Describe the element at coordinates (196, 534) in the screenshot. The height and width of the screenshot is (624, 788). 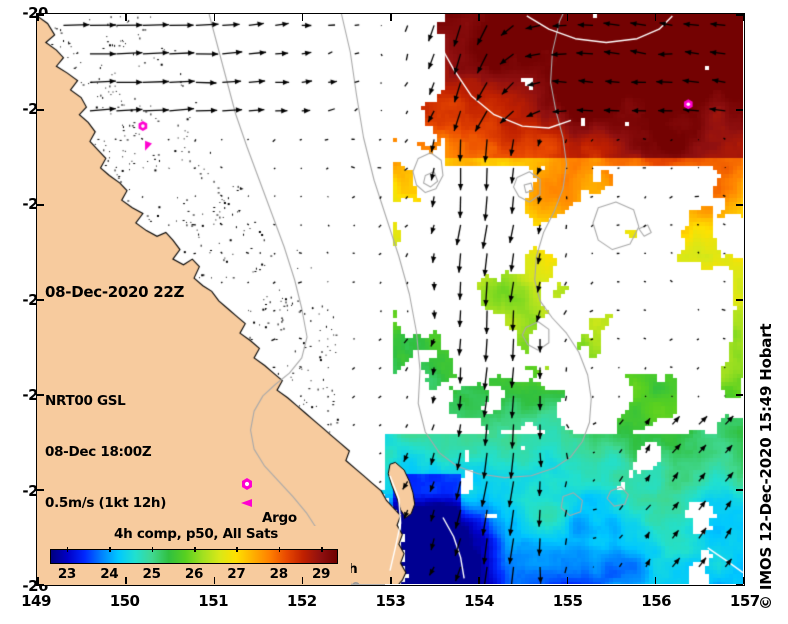
I see `colorbar-title: 4h comp, p50, All Sats` at that location.